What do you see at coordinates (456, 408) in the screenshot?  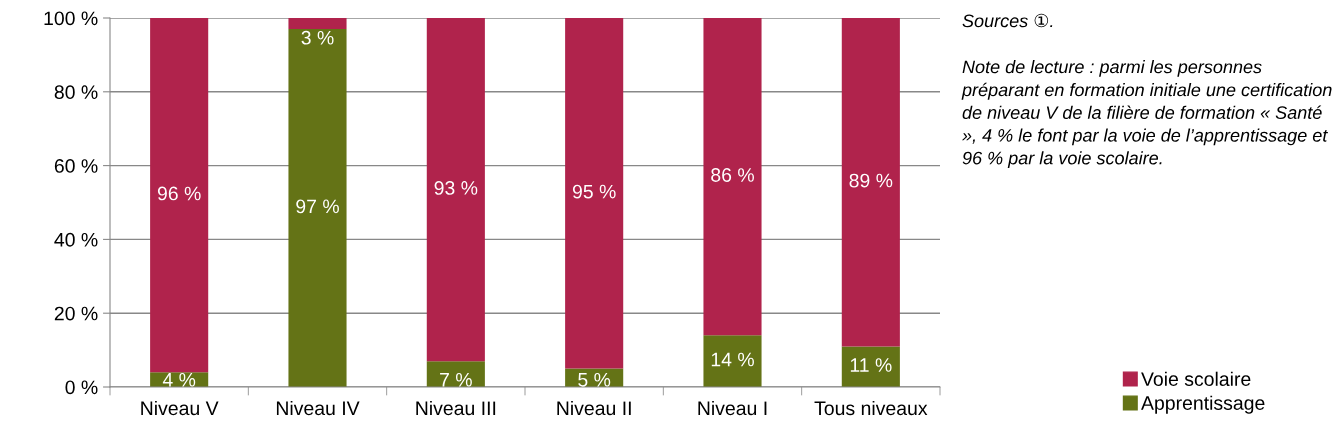 I see `x-tick-label: Niveau III` at bounding box center [456, 408].